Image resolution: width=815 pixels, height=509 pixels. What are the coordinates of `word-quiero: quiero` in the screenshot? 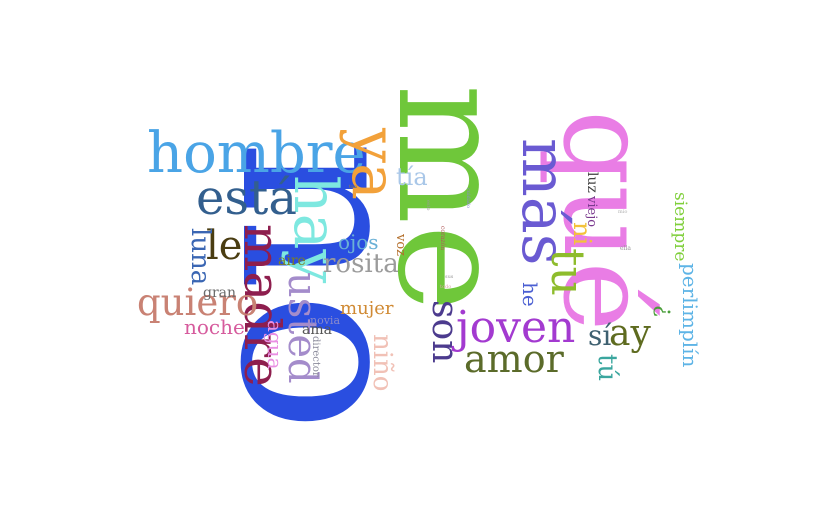 It's located at (198, 302).